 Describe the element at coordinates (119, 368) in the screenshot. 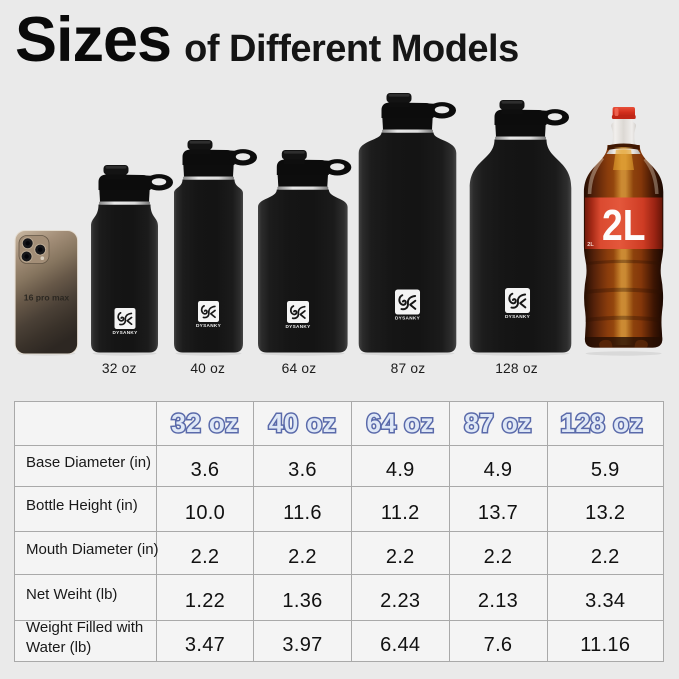

I see `svg-text: 32 oz` at that location.